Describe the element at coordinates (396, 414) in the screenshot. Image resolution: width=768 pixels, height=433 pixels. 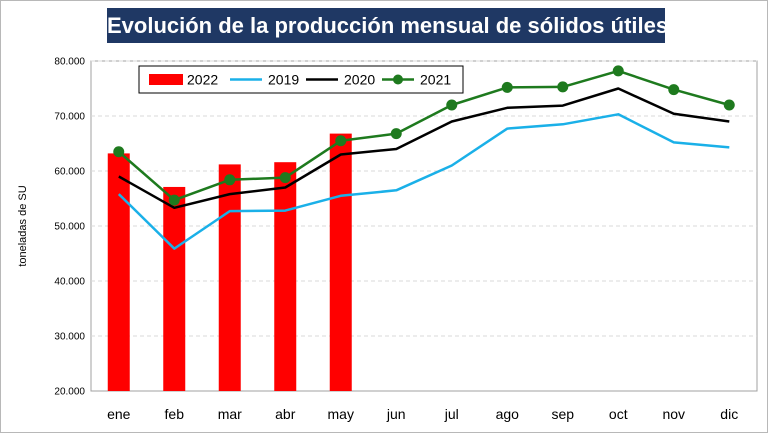
I see `x-tick-label: jun` at that location.